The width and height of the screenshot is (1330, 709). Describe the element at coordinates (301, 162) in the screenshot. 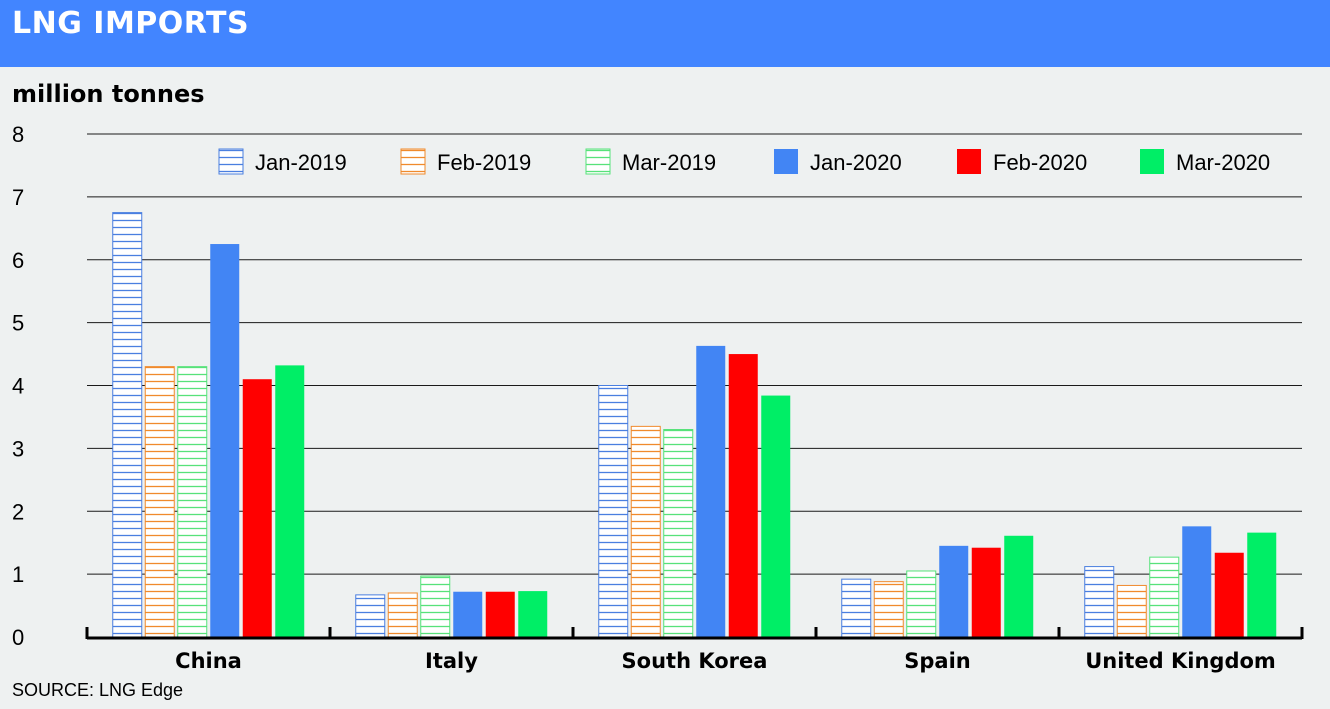

I see `legend-label-jan-2019: Jan-2019` at that location.